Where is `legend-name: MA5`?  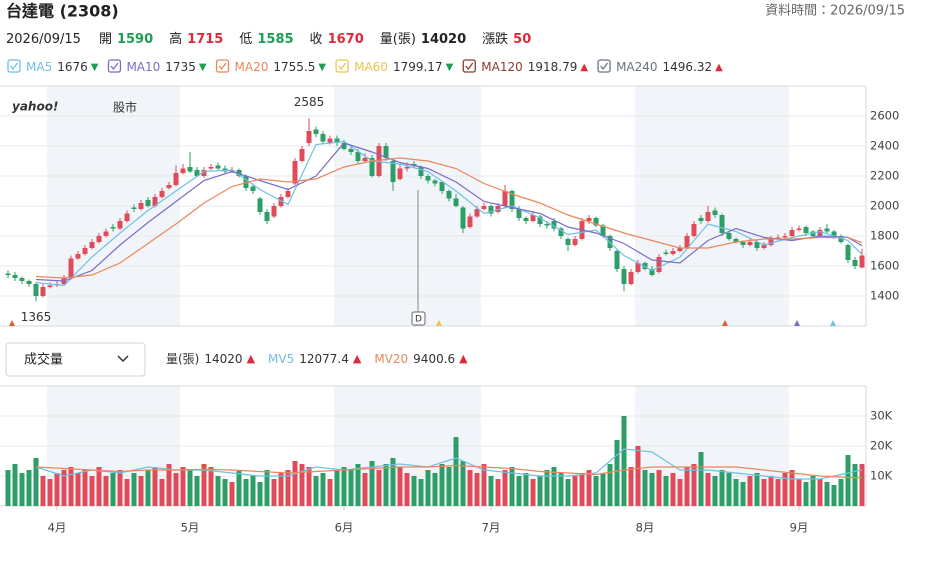 legend-name: MA5 is located at coordinates (39, 67).